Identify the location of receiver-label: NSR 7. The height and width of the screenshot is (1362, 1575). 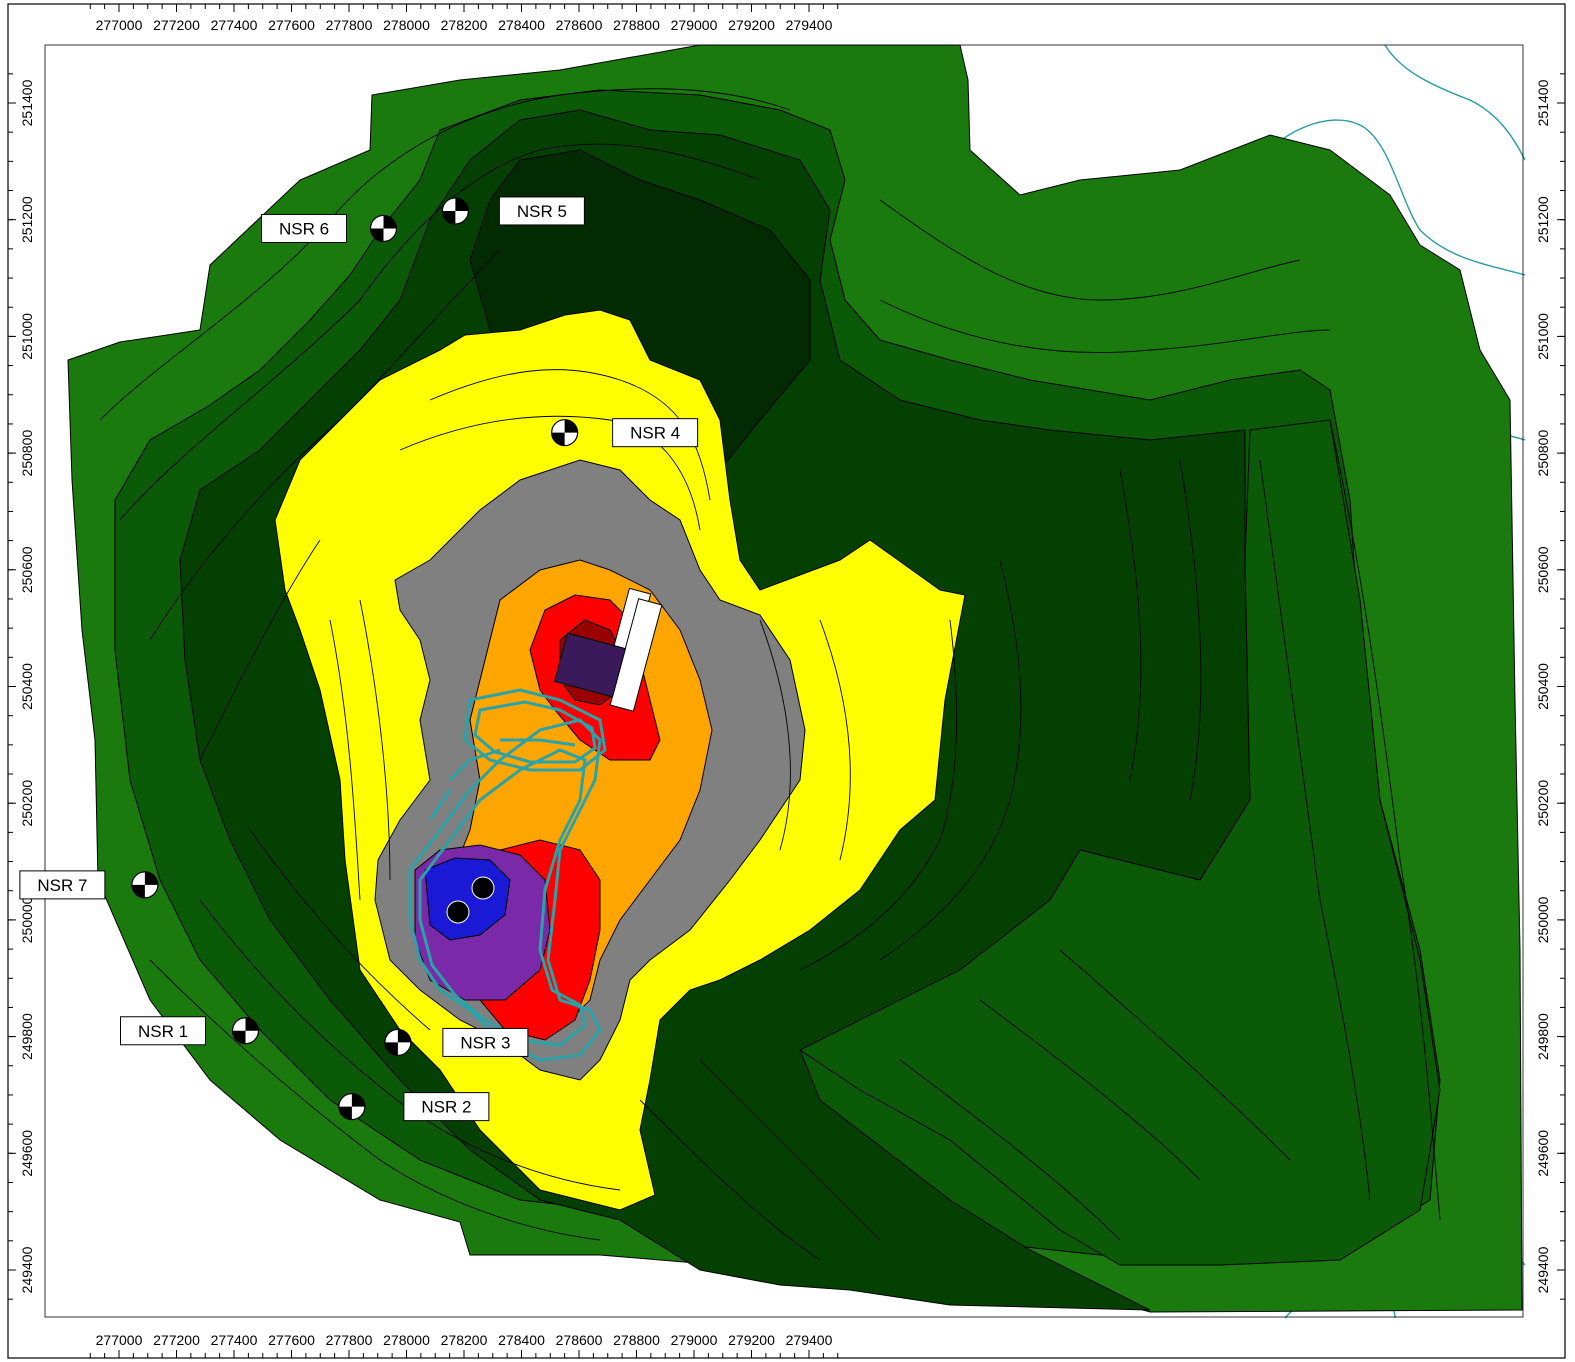
(62, 885).